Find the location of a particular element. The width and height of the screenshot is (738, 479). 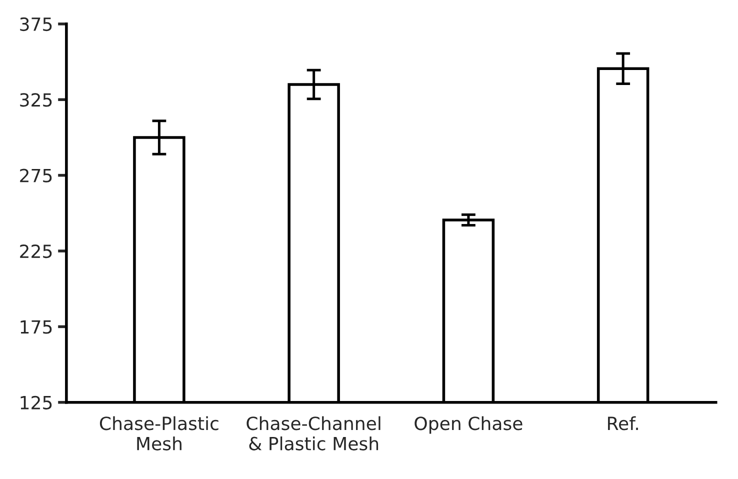

y-tick-label: 225 is located at coordinates (36, 251).